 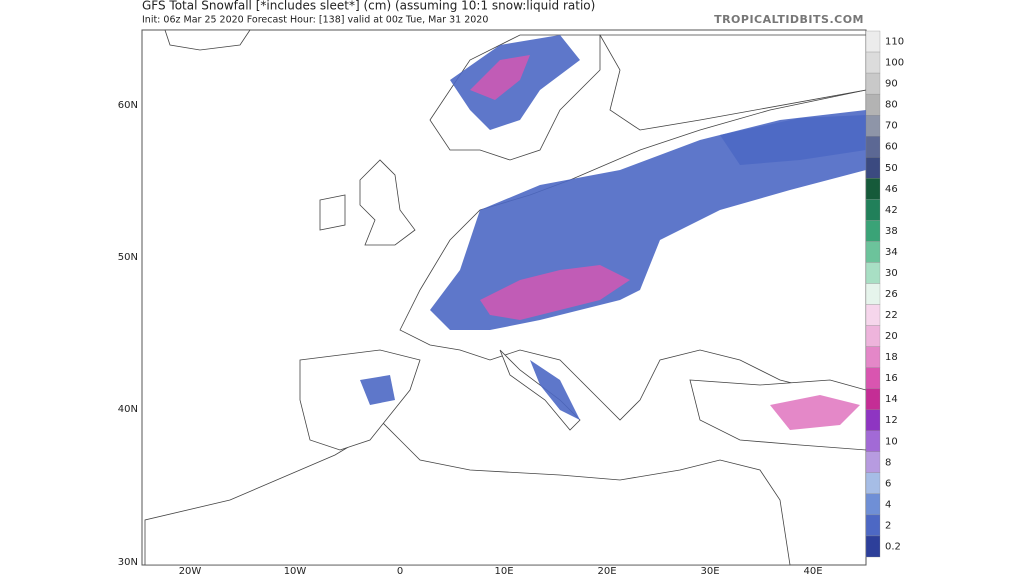 I want to click on colorbar-label: 34, so click(x=891, y=252).